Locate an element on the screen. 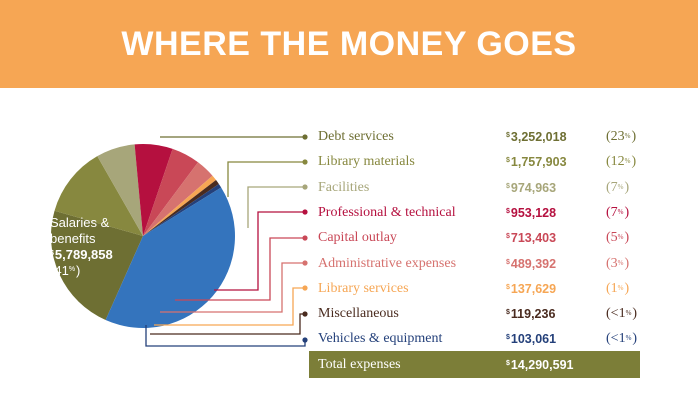 Image resolution: width=698 pixels, height=401 pixels. legend-amount-value: 974,963 is located at coordinates (533, 187).